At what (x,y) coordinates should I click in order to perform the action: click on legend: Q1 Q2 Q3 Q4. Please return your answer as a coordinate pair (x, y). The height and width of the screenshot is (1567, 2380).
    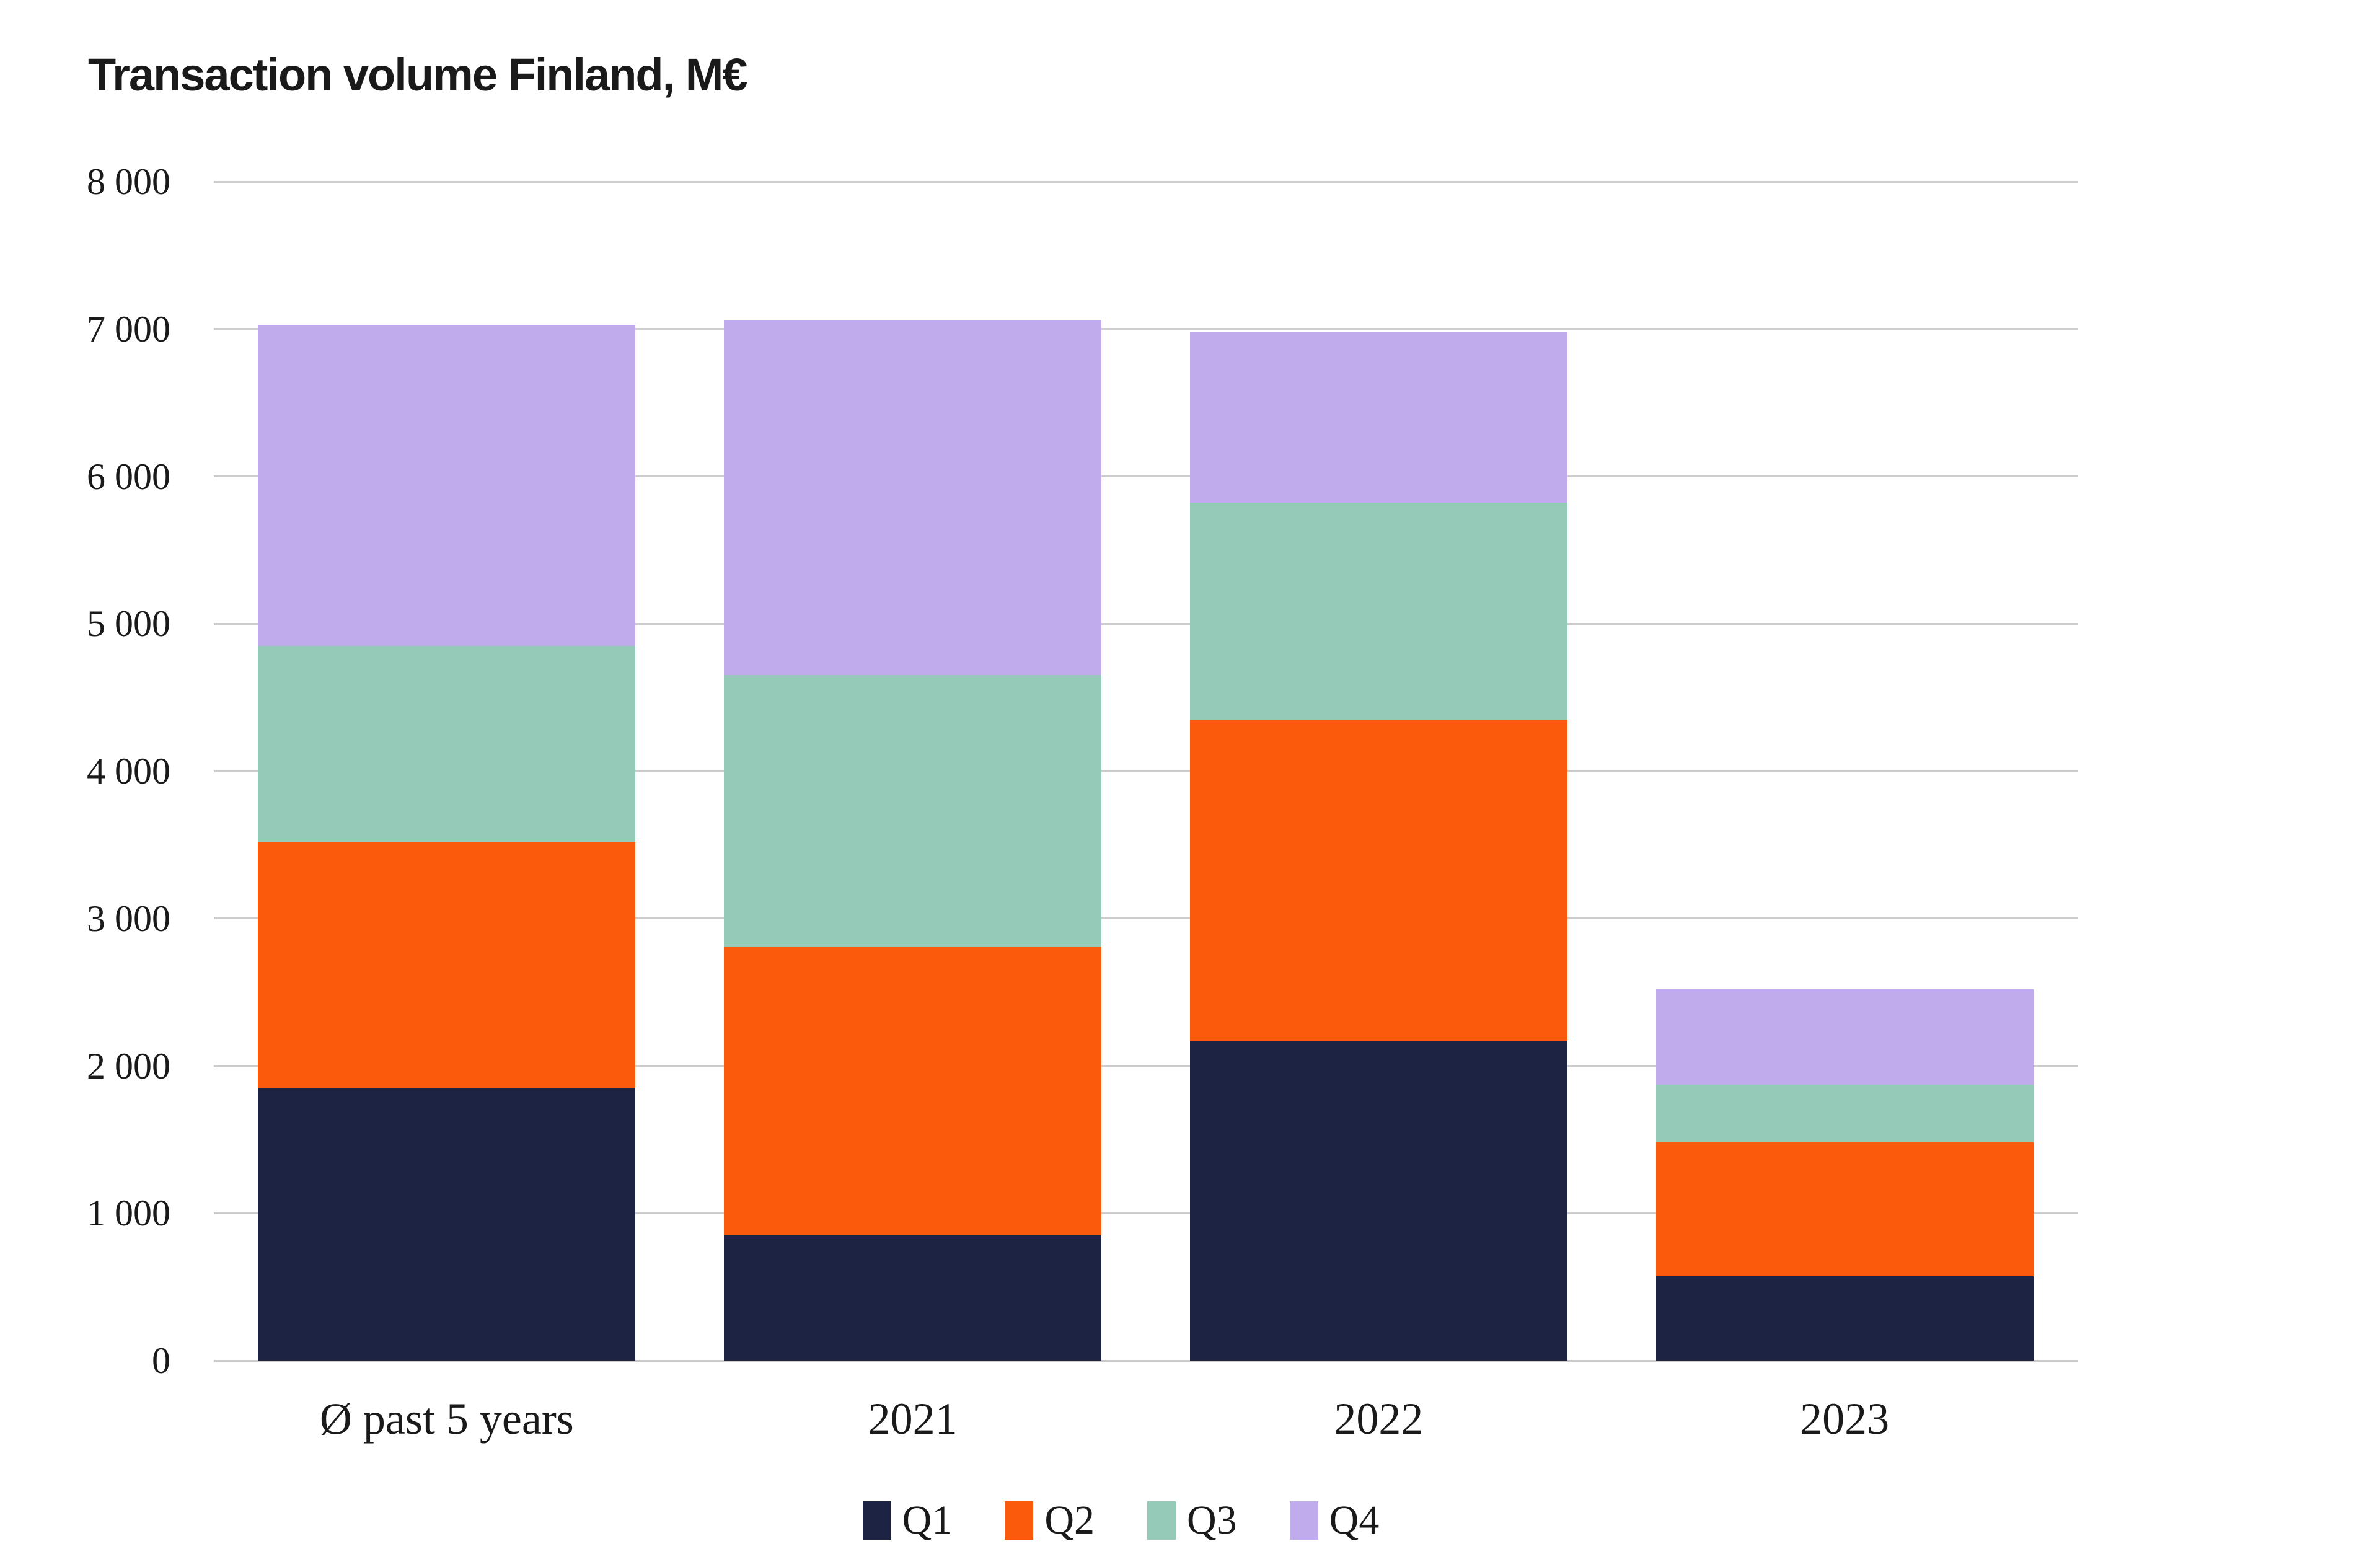
    Looking at the image, I should click on (1121, 1520).